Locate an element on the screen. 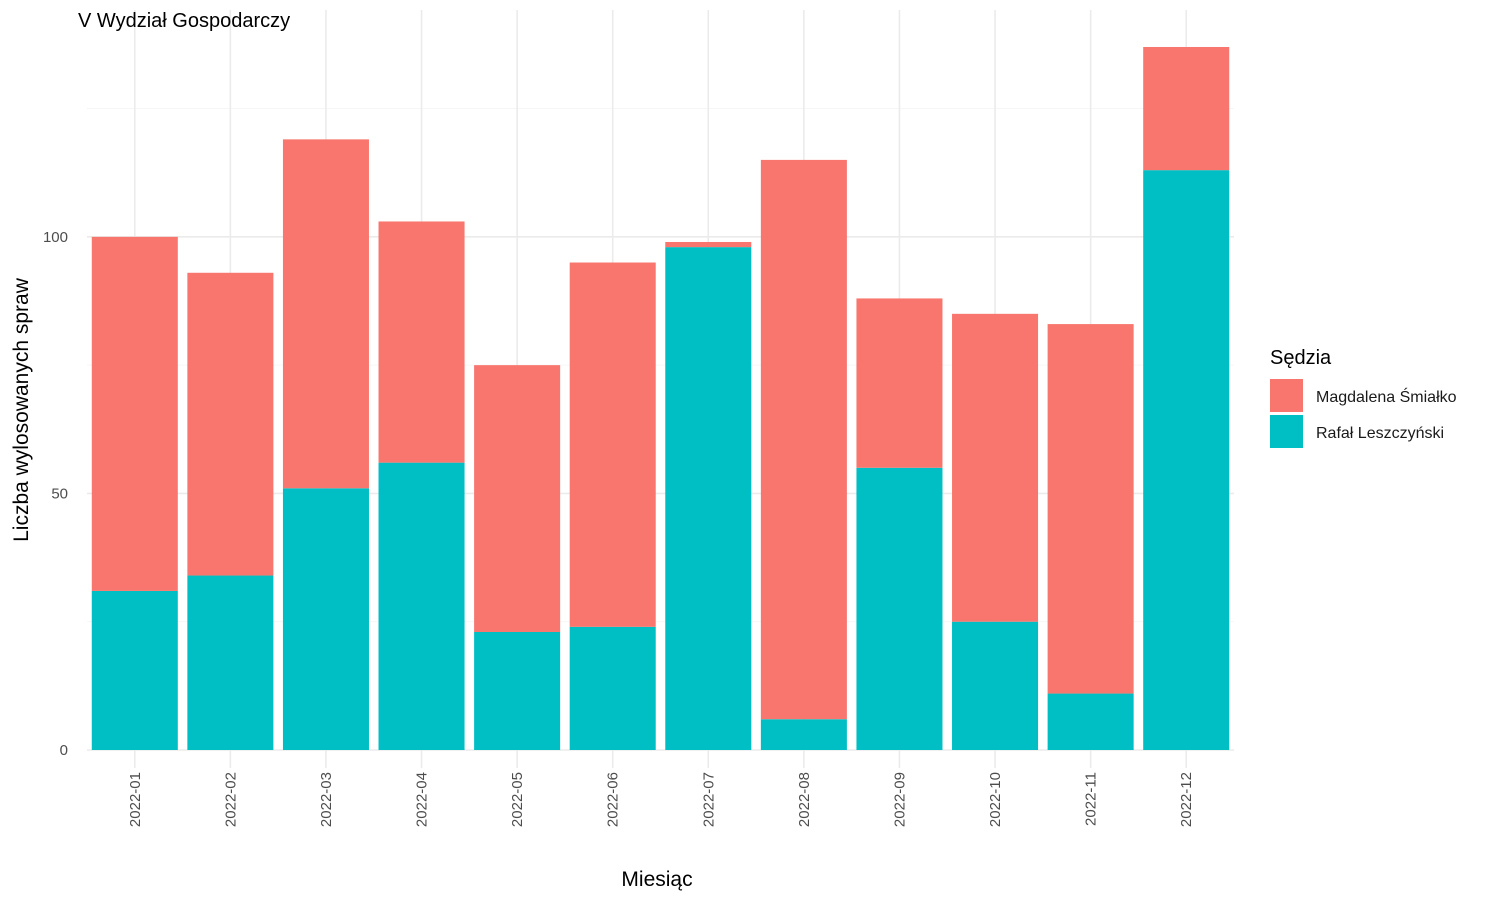  x-tick-label: 2022-08 is located at coordinates (804, 799).